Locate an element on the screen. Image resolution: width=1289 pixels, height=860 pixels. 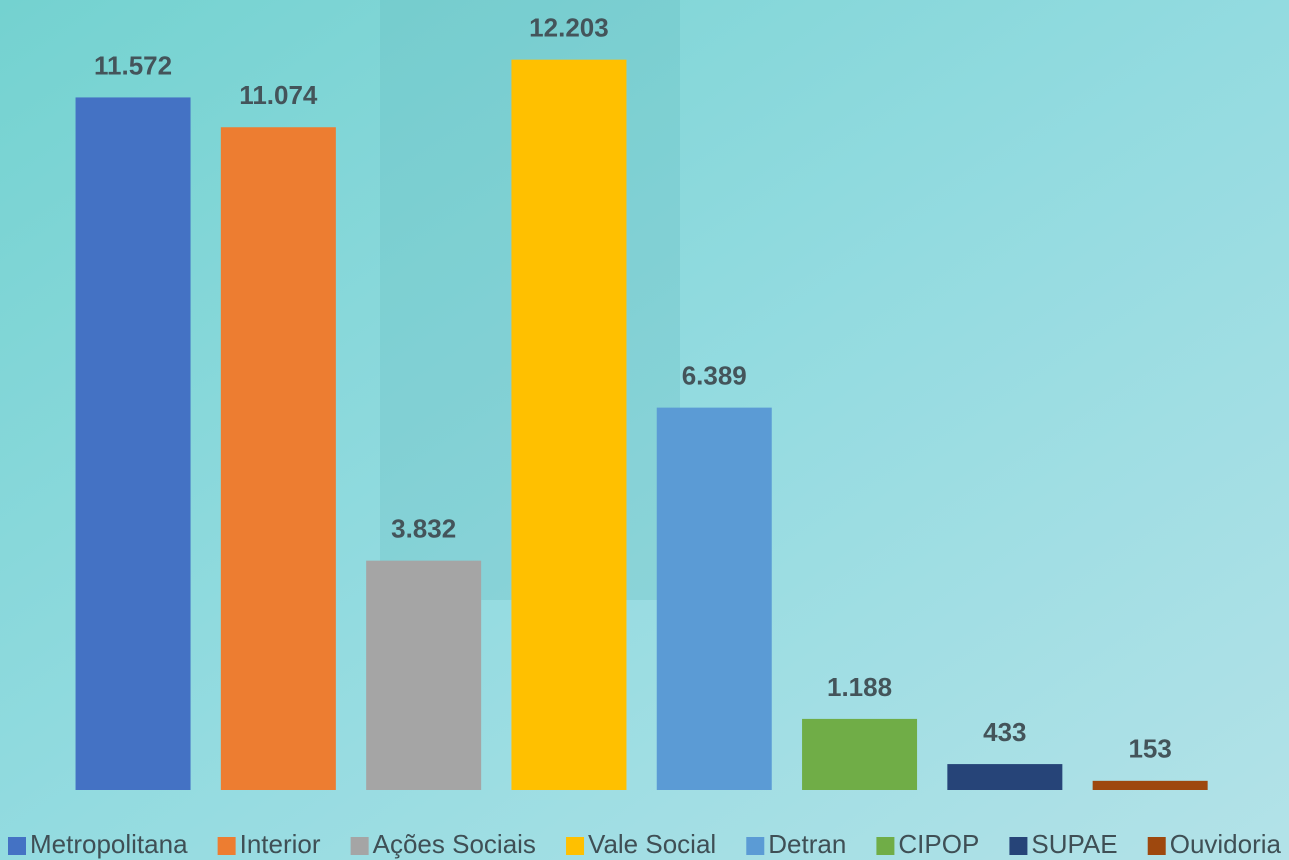
legend-label: SUPAE is located at coordinates (1074, 844).